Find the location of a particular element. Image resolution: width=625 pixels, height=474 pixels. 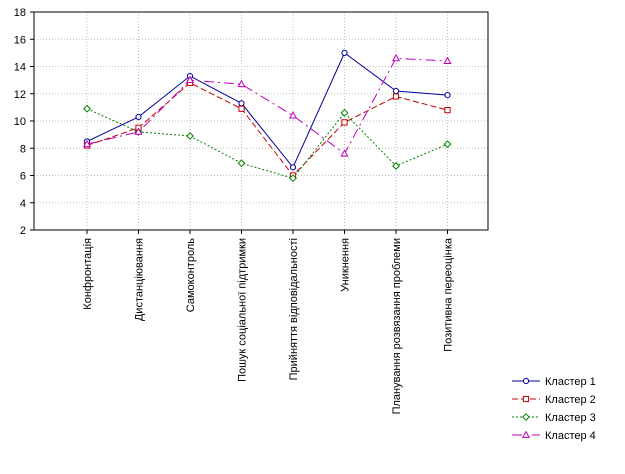

x-tick-label: Планування розвязання проблеми is located at coordinates (397, 326).